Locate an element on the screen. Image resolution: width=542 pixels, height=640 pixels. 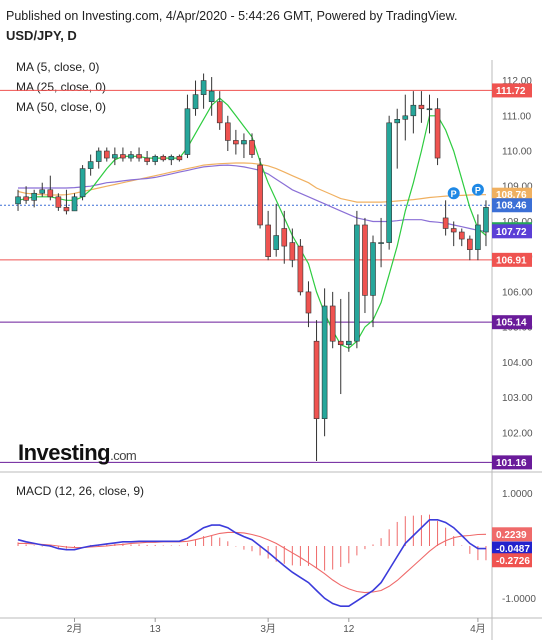
macd-legend: MACD (12, 26, close, 9) is located at coordinates (80, 491).